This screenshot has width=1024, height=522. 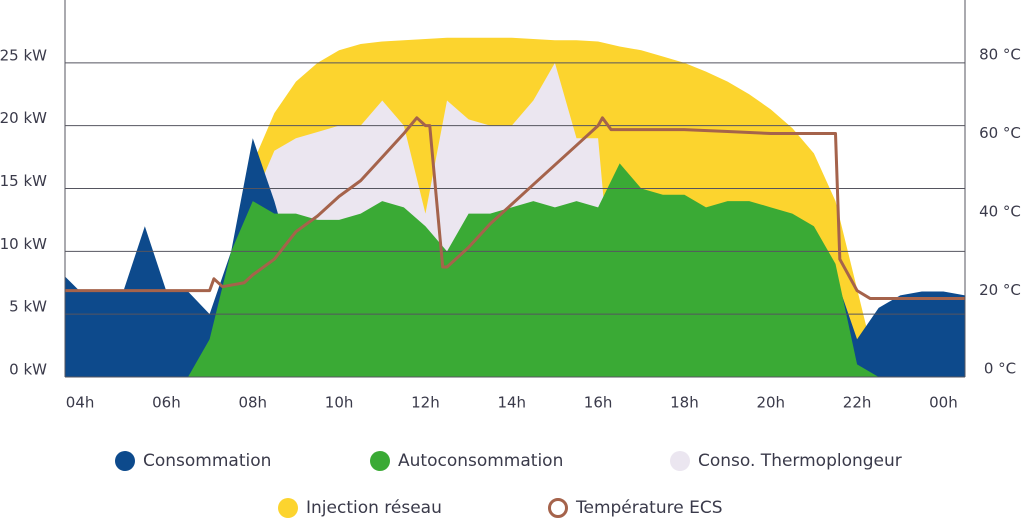 What do you see at coordinates (23, 55) in the screenshot?
I see `y-tick-label: 25 kW` at bounding box center [23, 55].